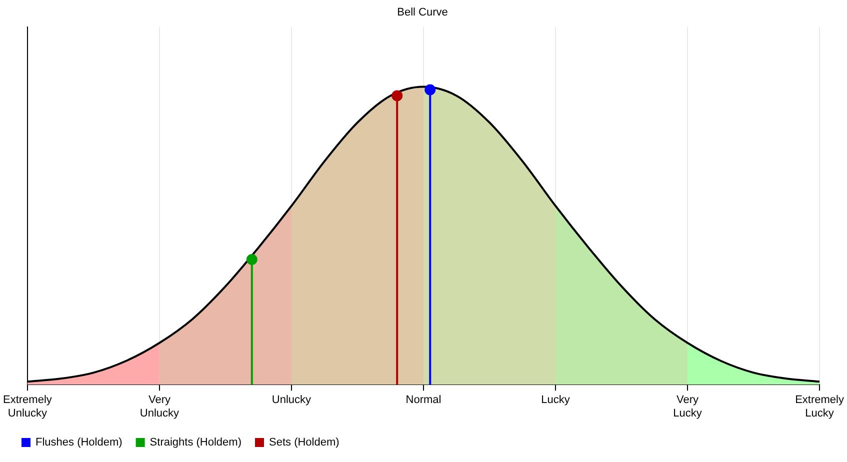 Image resolution: width=847 pixels, height=462 pixels. I want to click on x-tick-label: Unlucky, so click(292, 400).